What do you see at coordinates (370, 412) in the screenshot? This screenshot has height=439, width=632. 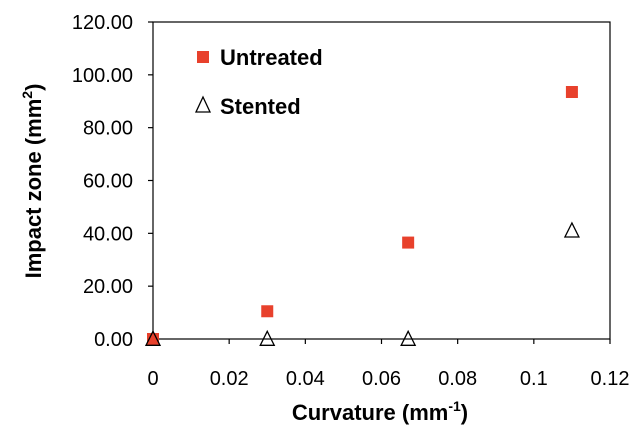 I see `x-axis-title-text: Curvature (mm` at bounding box center [370, 412].